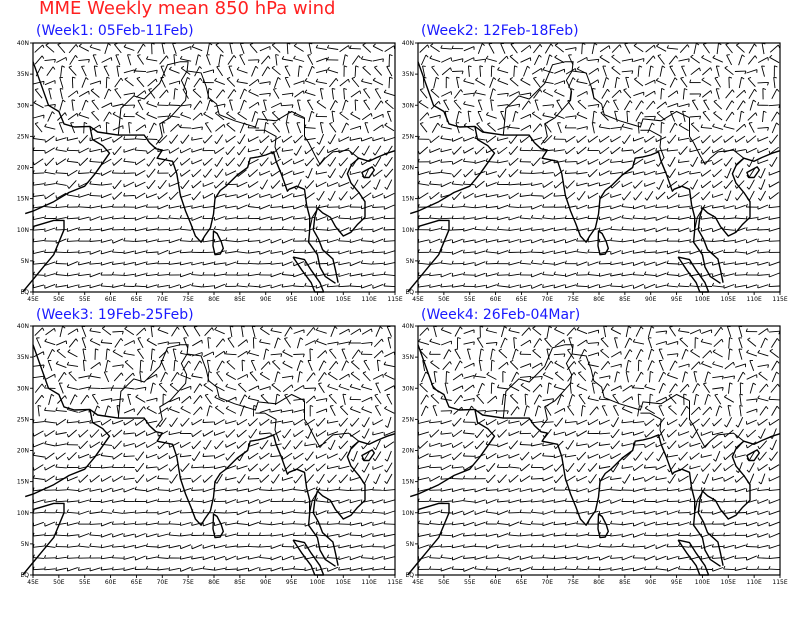 The height and width of the screenshot is (618, 800). Describe the element at coordinates (111, 582) in the screenshot. I see `lon-tick-label: 60E` at that location.